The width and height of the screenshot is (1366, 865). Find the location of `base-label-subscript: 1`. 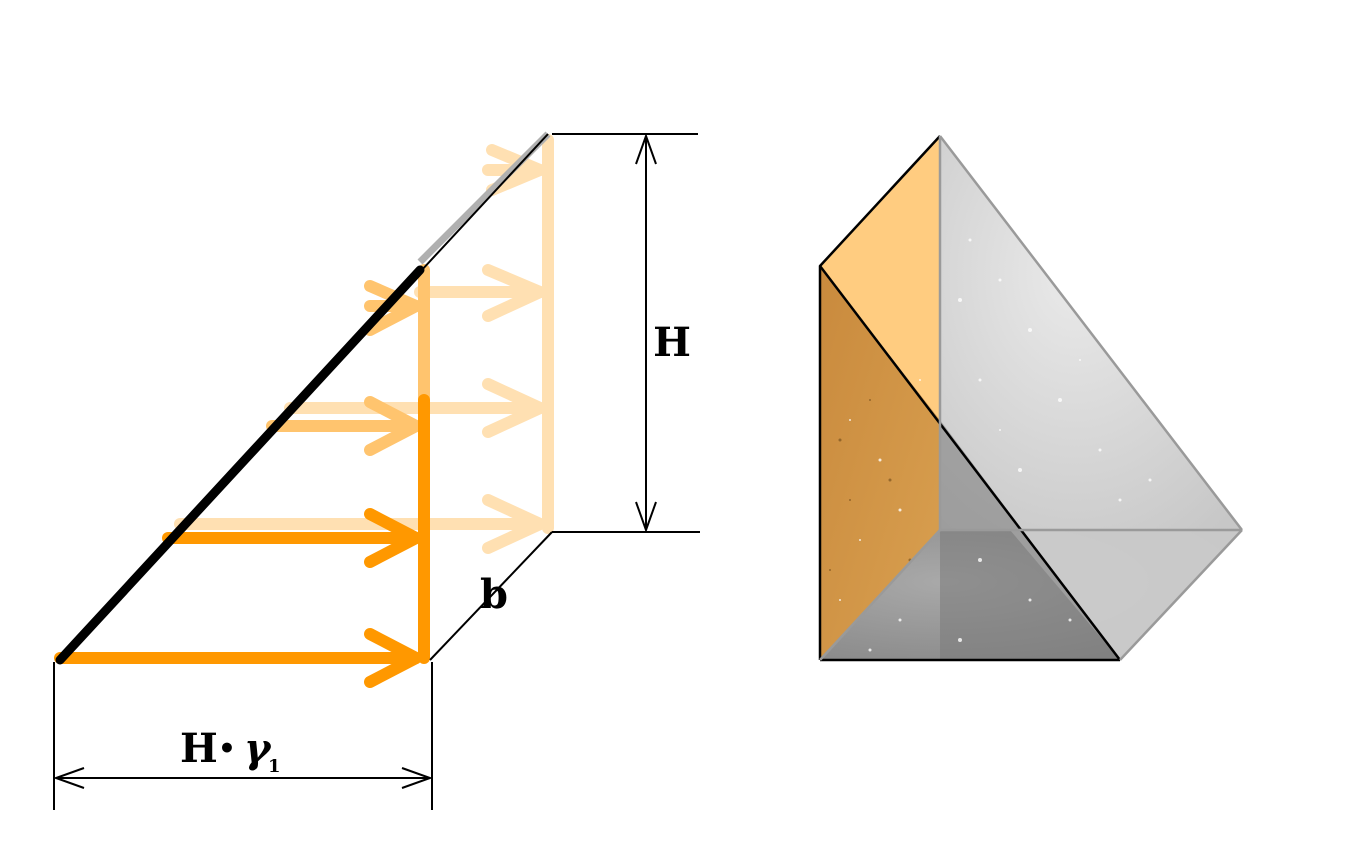

base-label-subscript: 1 is located at coordinates (274, 766).